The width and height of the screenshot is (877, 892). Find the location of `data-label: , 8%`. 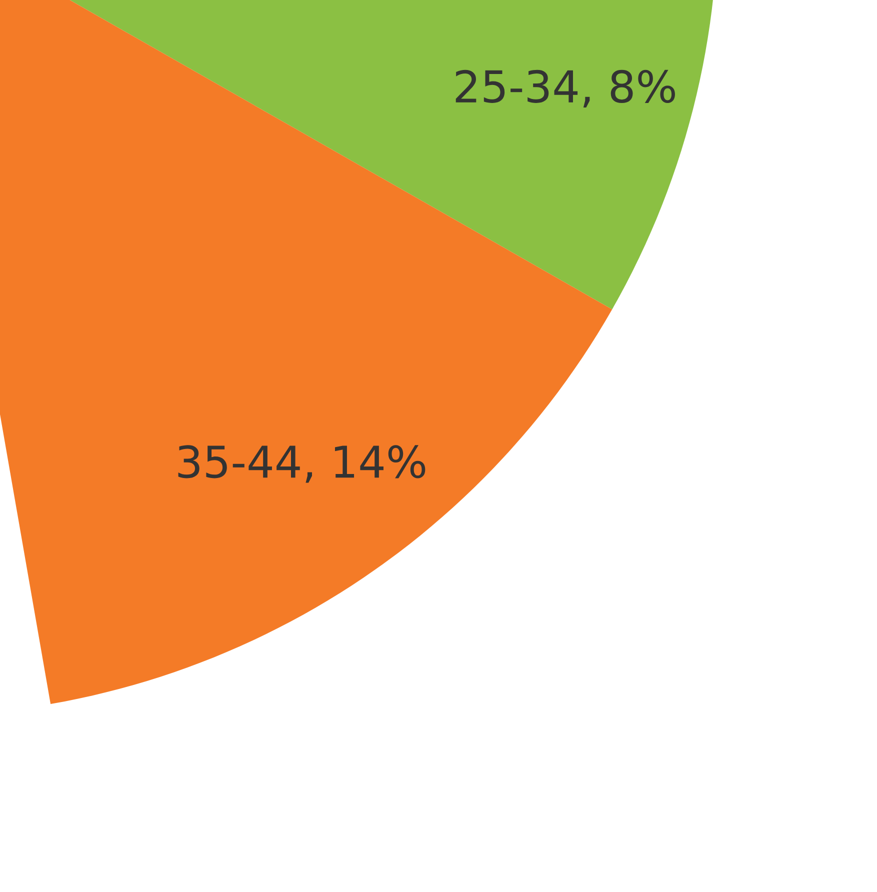

data-label: , 8% is located at coordinates (629, 89).